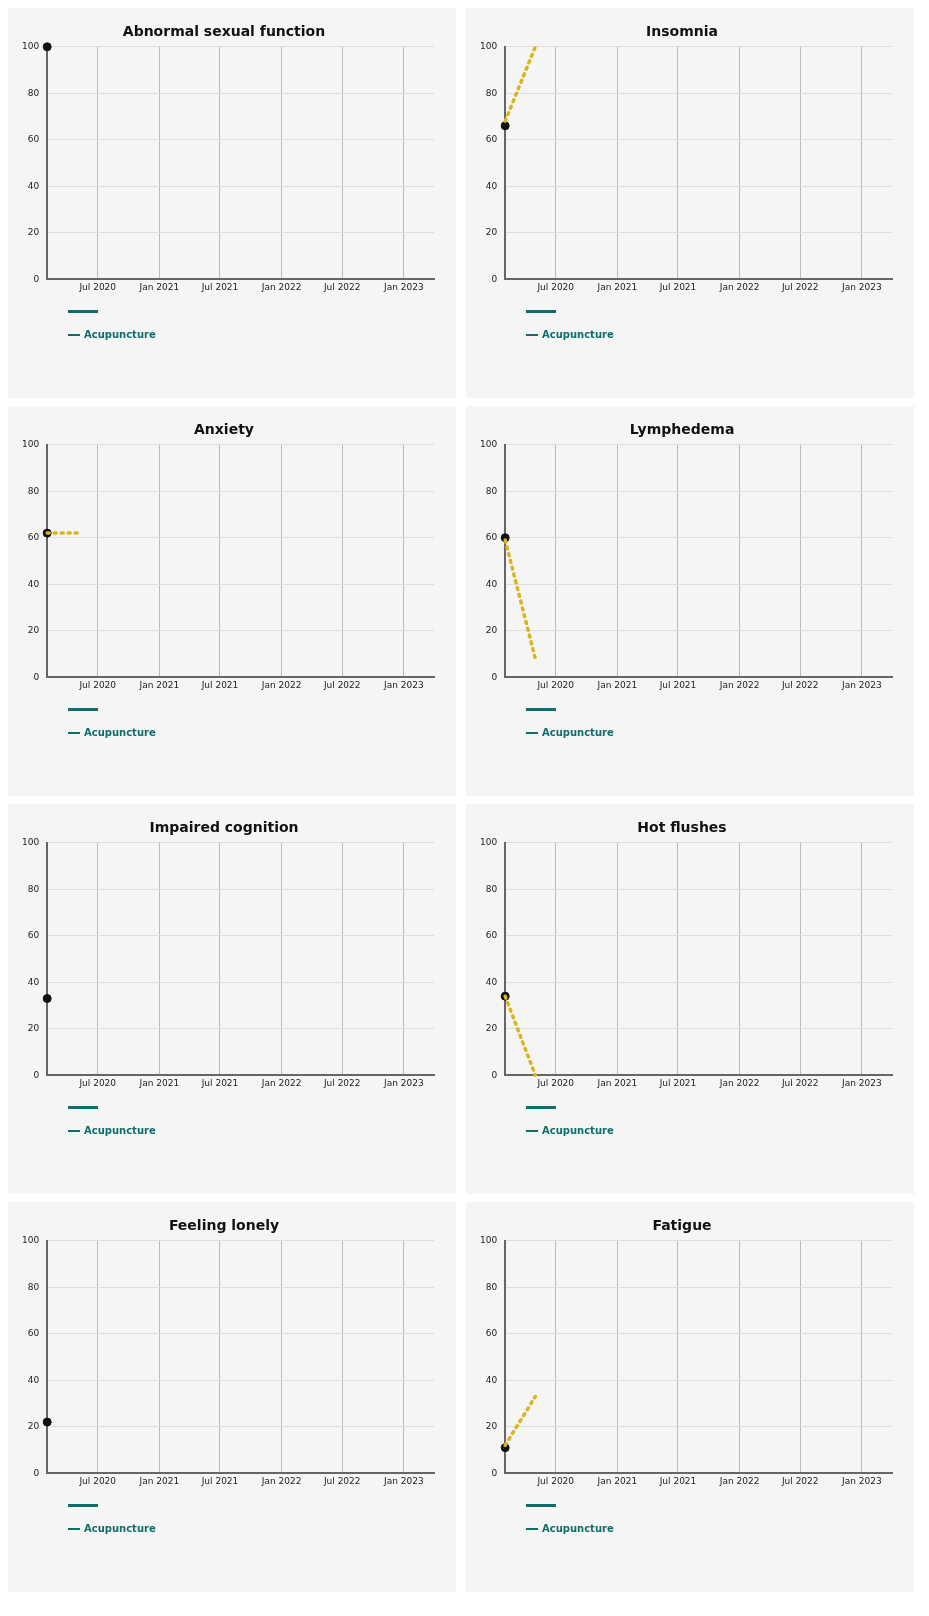 The height and width of the screenshot is (1616, 929). Describe the element at coordinates (682, 429) in the screenshot. I see `chart-title: Lymphedema` at that location.